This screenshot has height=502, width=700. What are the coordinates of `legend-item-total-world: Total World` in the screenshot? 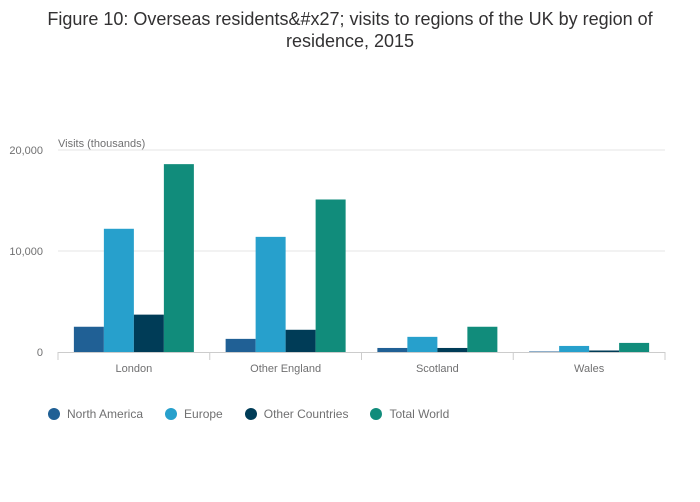 It's located at (409, 414).